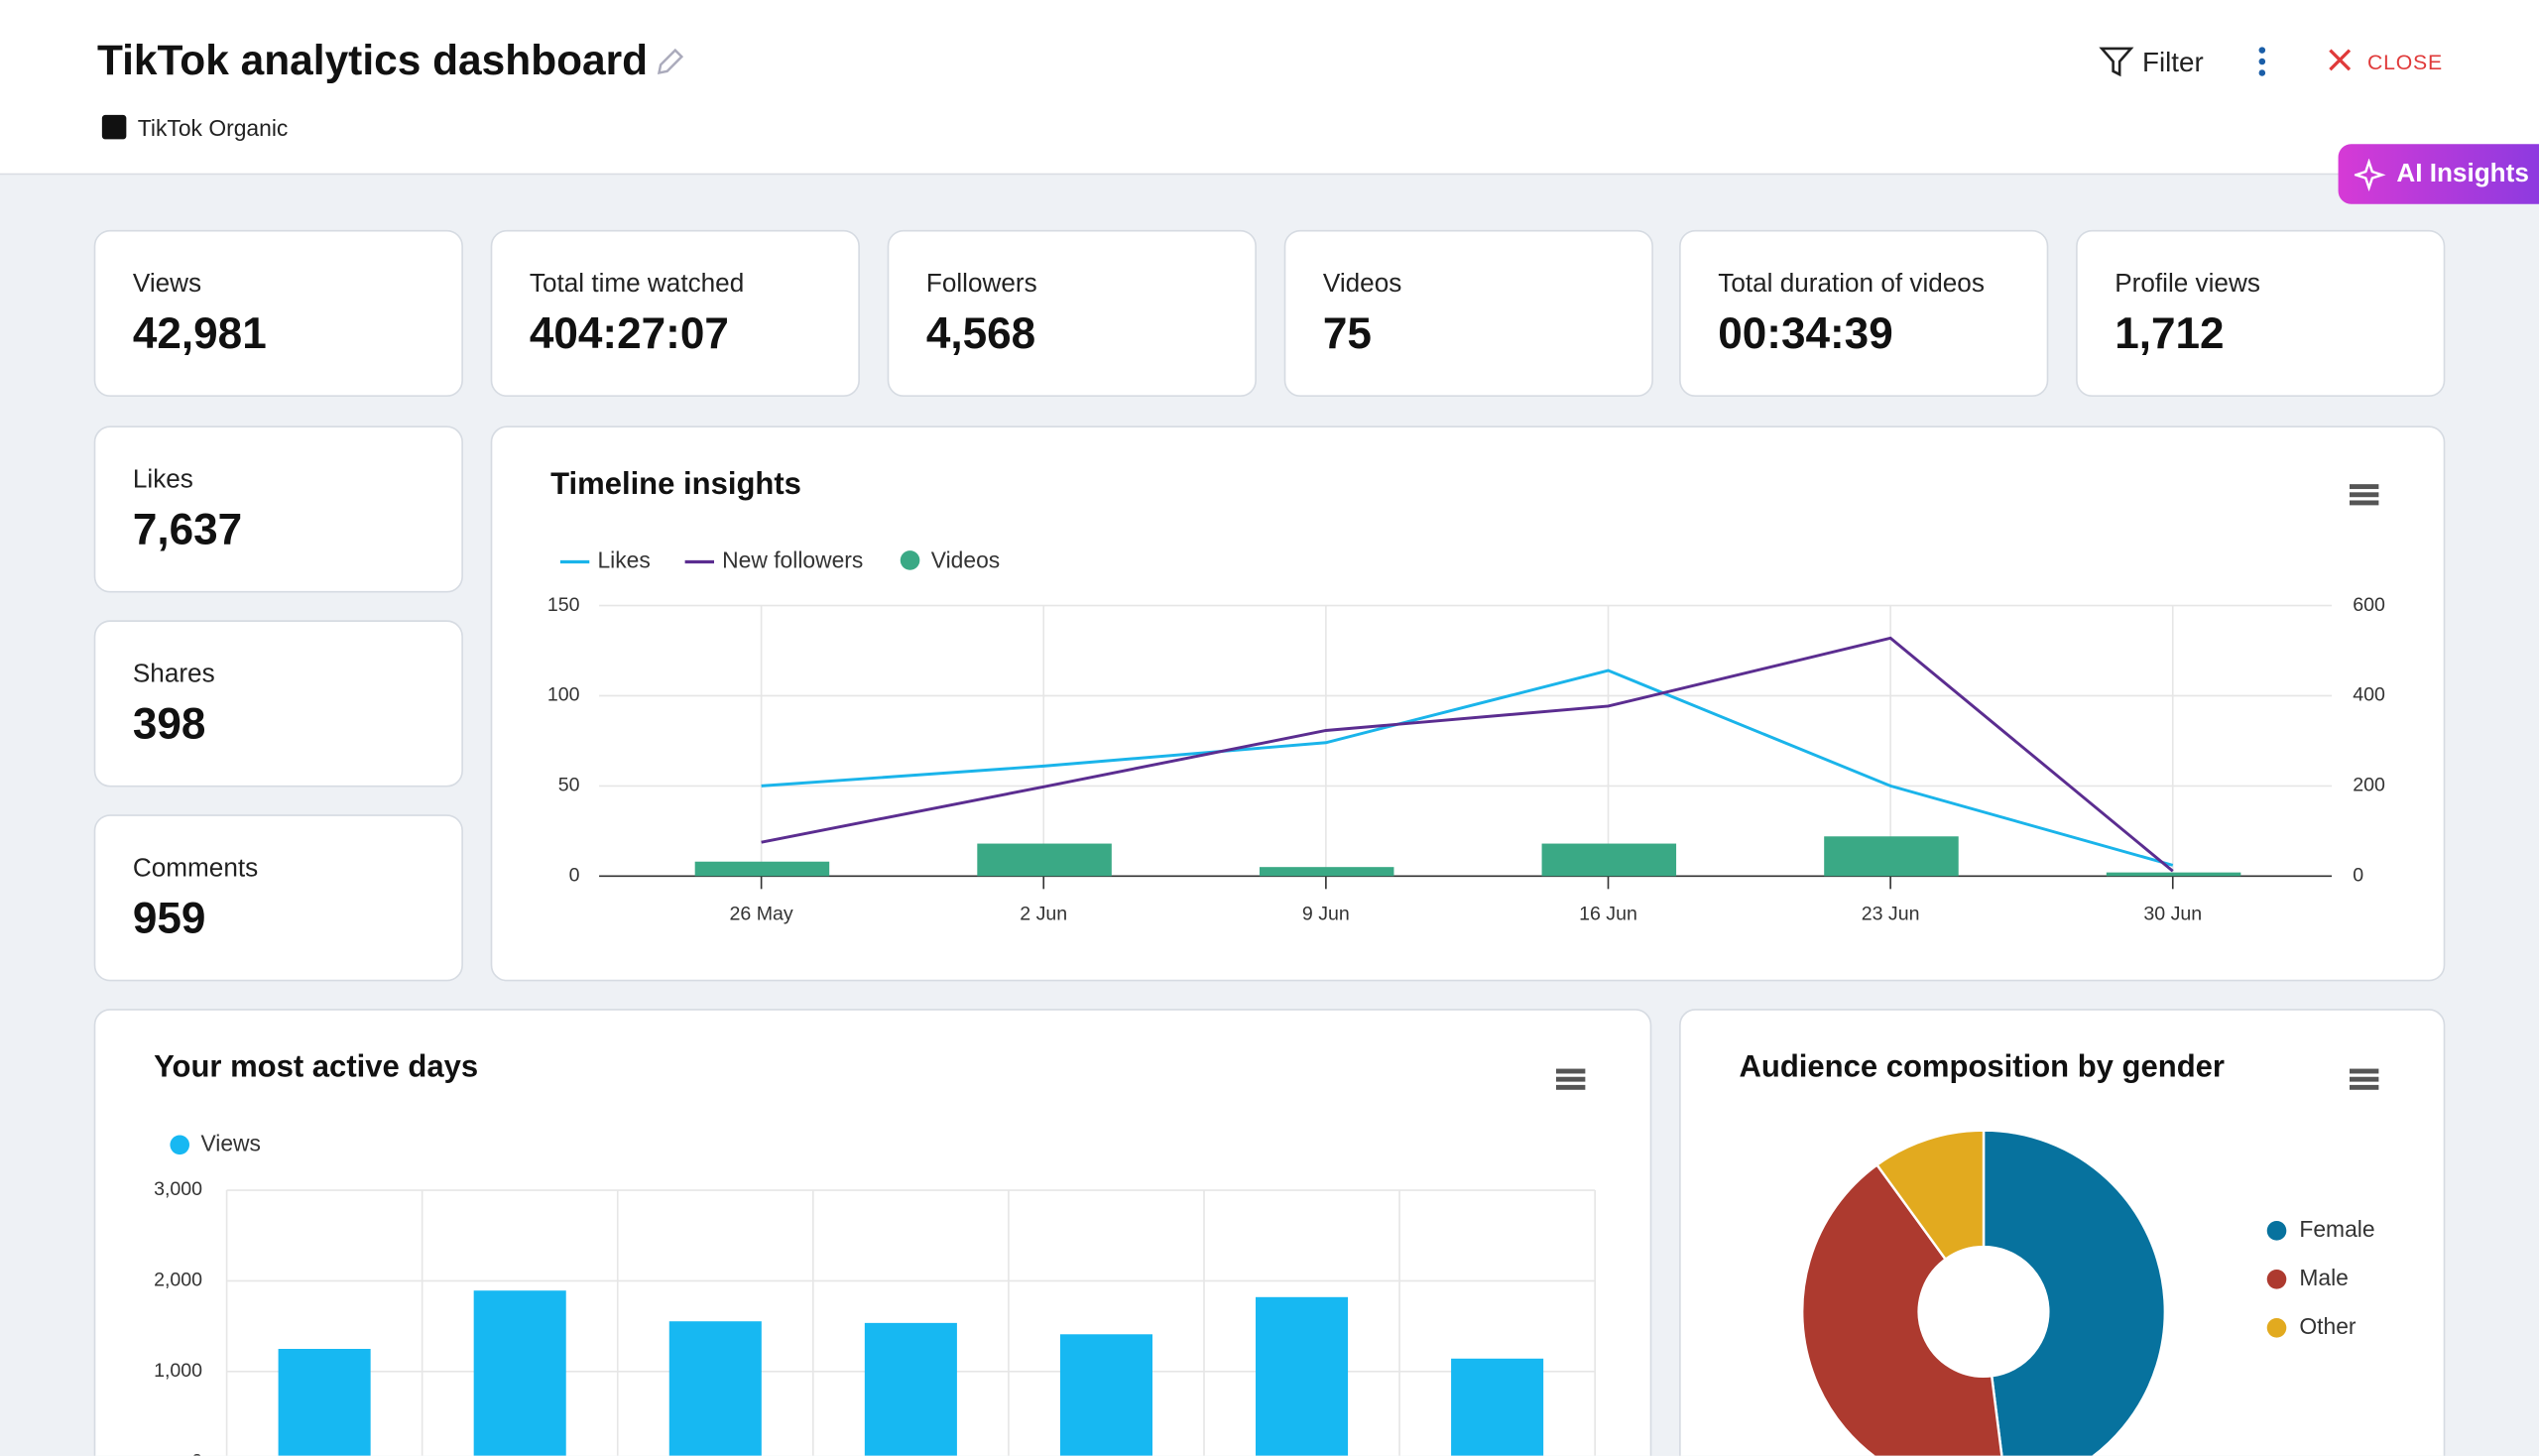 The image size is (2539, 1456). I want to click on close-button: CLOSE, so click(2404, 62).